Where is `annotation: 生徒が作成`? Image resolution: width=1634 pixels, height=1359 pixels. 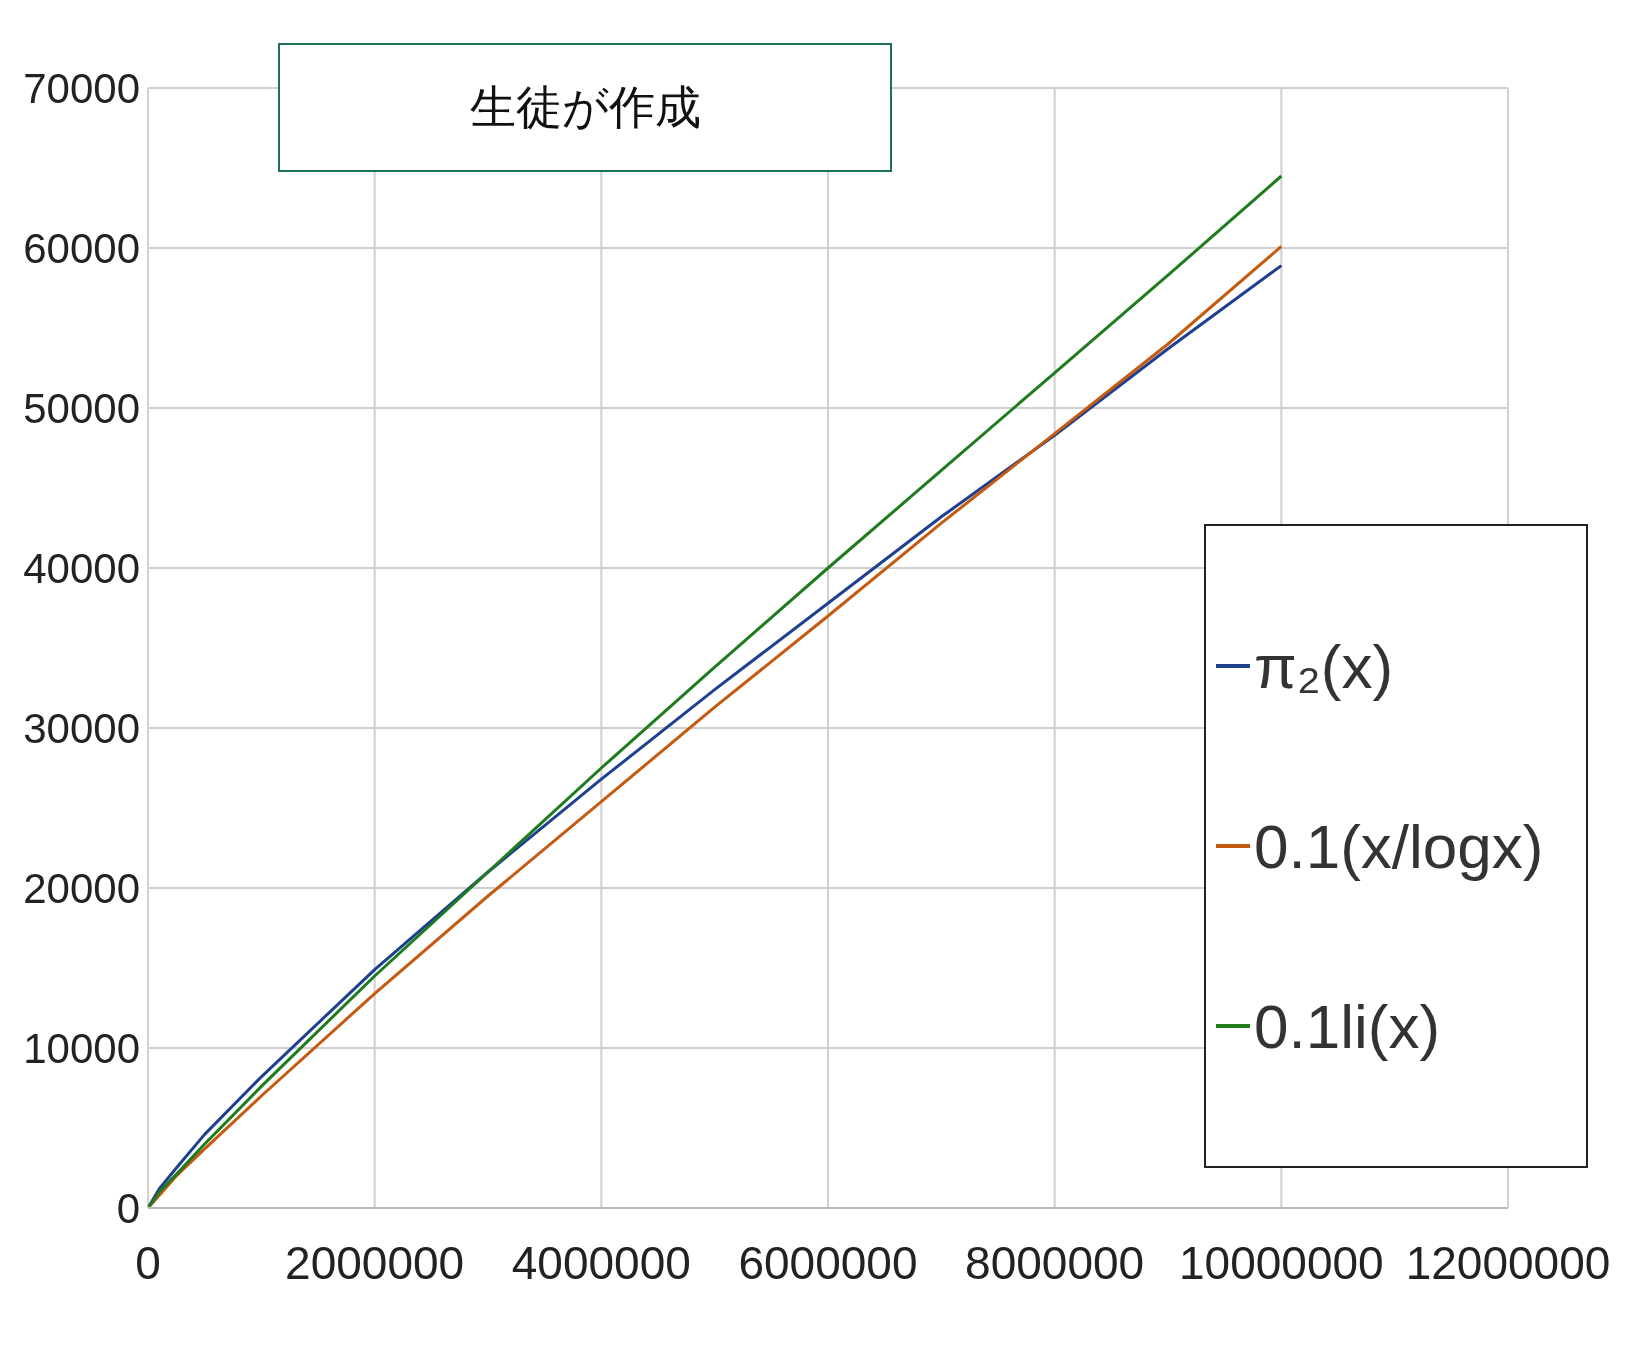
annotation: 生徒が作成 is located at coordinates (585, 107).